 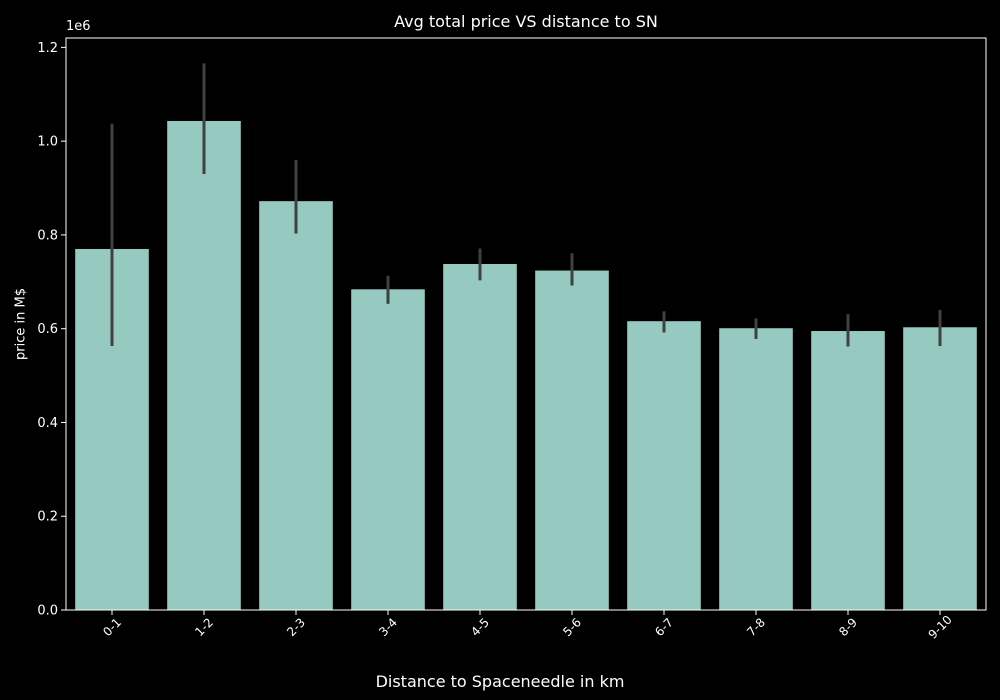 I want to click on y-axis: 0.0 0.2 0.4 0.6 0.8 1.0 1.2, so click(x=51, y=330).